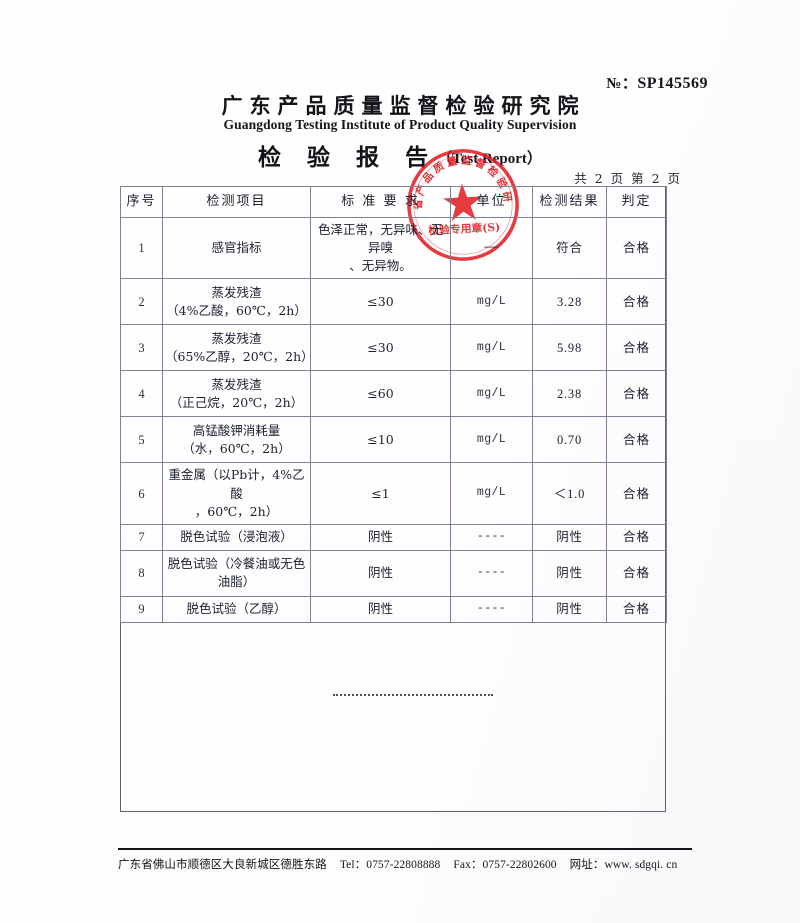  What do you see at coordinates (236, 582) in the screenshot?
I see `cell-item-line2: 油脂）` at bounding box center [236, 582].